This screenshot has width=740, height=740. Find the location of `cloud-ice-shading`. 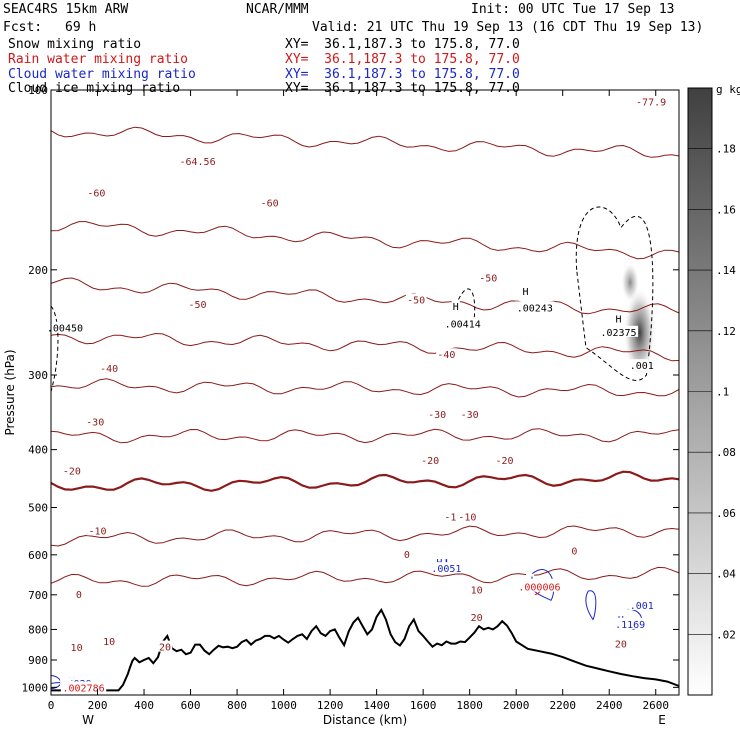

cloud-ice-shading is located at coordinates (630, 282).